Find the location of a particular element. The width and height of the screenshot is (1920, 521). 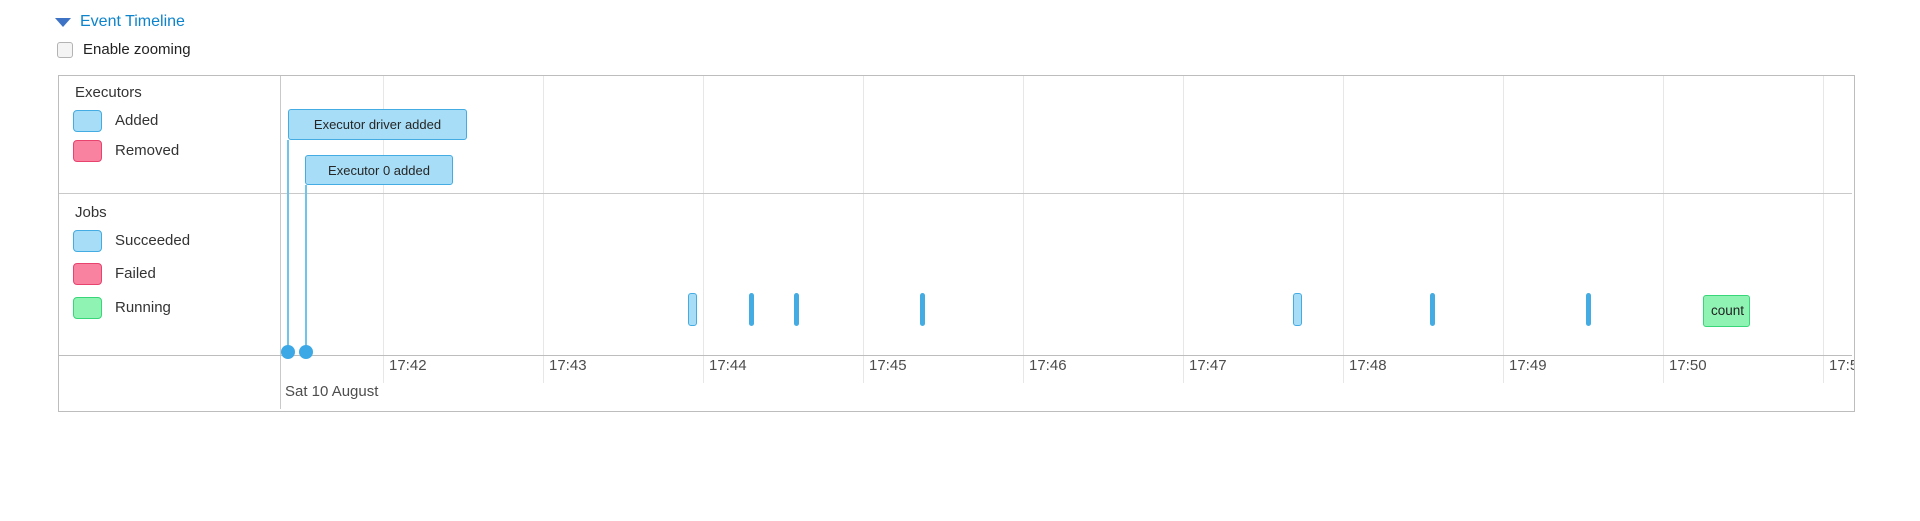

tick-label: 17:42 is located at coordinates (408, 365).